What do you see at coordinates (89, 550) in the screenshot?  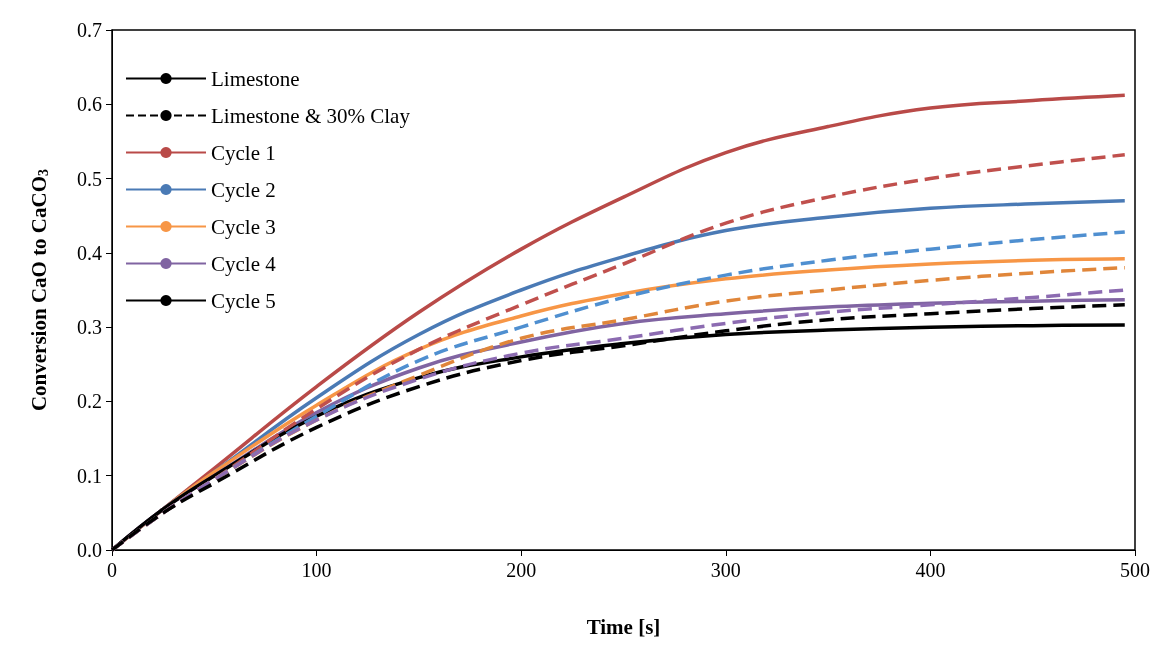 I see `y-tick-label: 0.0` at bounding box center [89, 550].